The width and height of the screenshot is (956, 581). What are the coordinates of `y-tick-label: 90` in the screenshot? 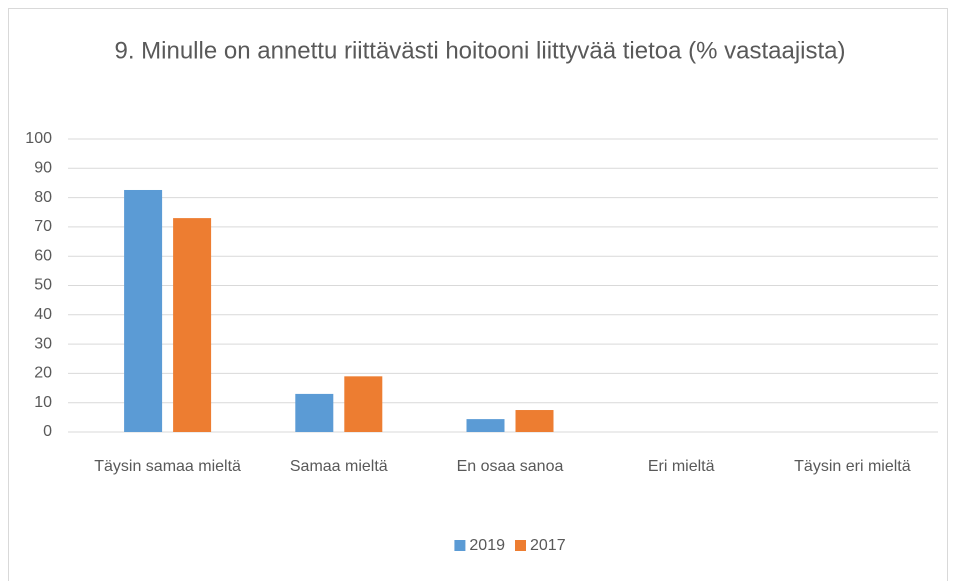 It's located at (43, 168).